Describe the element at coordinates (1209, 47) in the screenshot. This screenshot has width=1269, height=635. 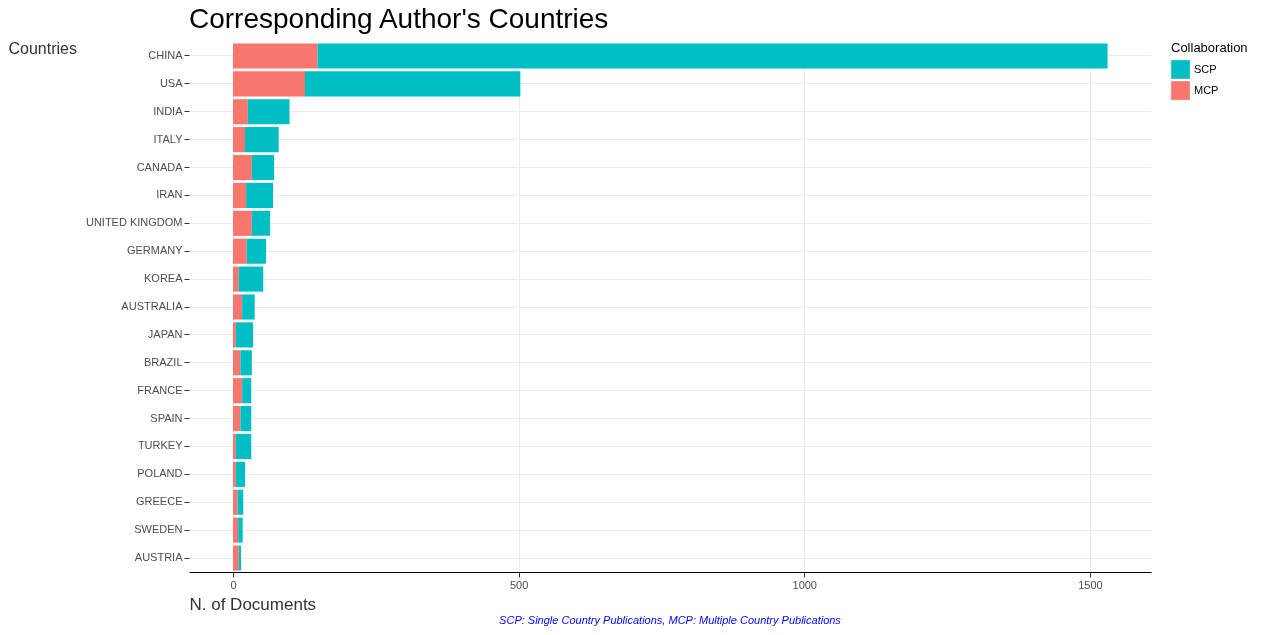
I see `legend-title: Collaboration` at that location.